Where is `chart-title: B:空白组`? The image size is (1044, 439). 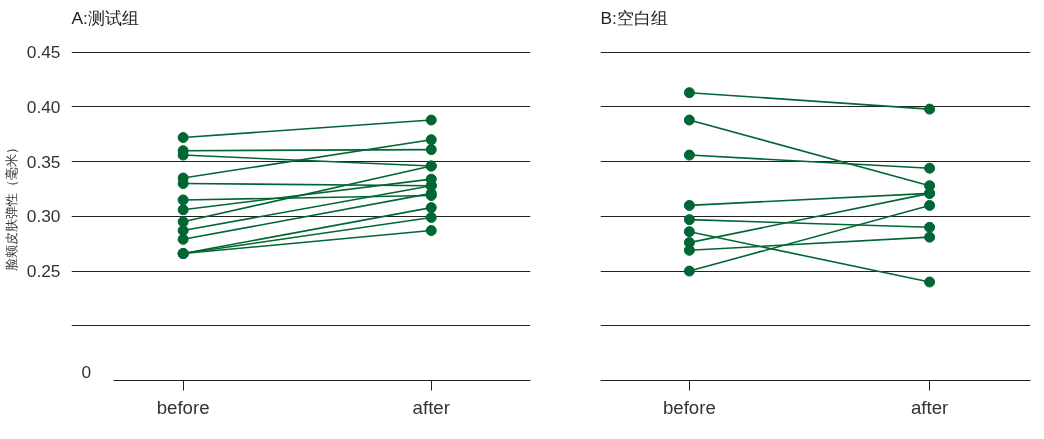
chart-title: B:空白组 is located at coordinates (634, 17).